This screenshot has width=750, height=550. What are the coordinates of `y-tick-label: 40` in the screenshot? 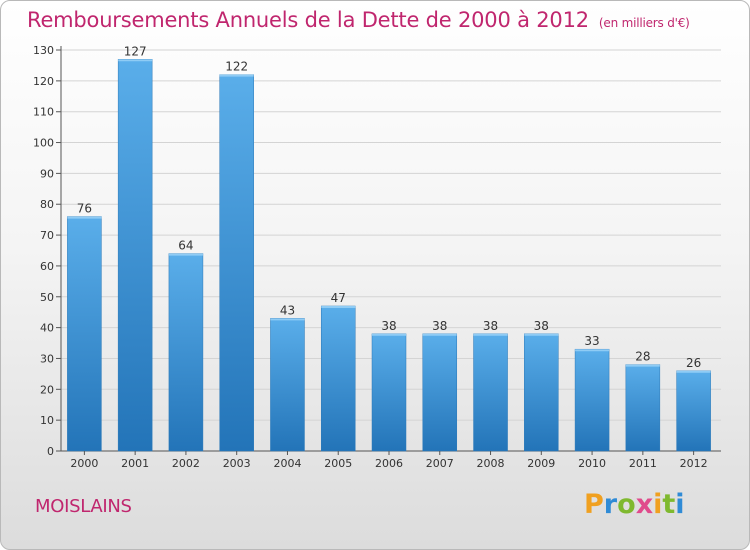 It's located at (47, 328).